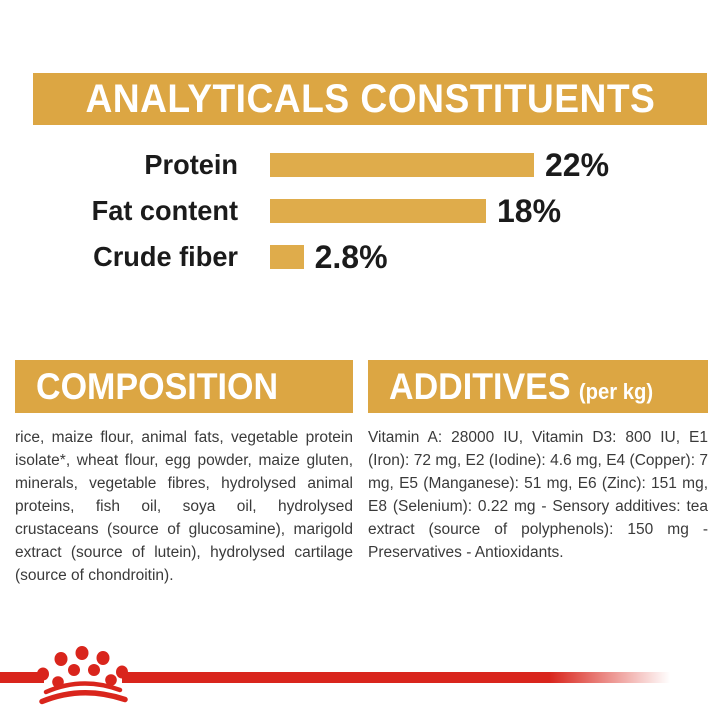 The height and width of the screenshot is (720, 720). Describe the element at coordinates (402, 165) in the screenshot. I see `chart-bar-protein` at that location.